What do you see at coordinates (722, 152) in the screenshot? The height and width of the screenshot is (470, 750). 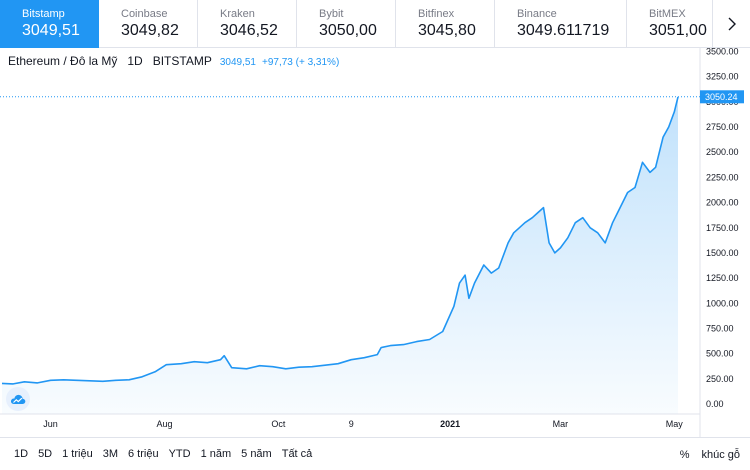 I see `y-tick-label: 2500.00` at bounding box center [722, 152].